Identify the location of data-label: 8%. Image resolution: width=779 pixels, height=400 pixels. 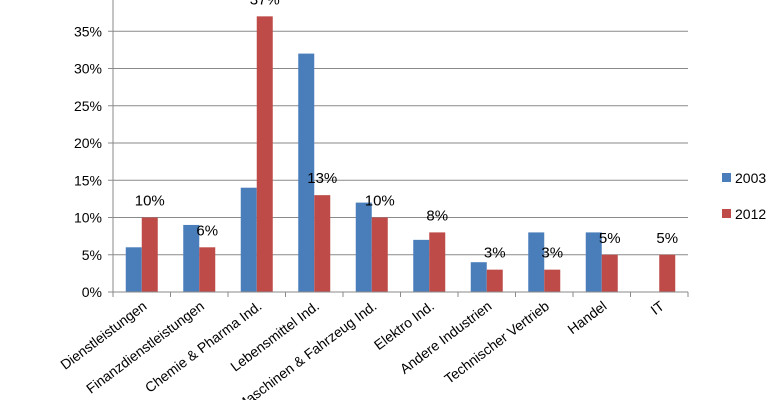
(437, 215).